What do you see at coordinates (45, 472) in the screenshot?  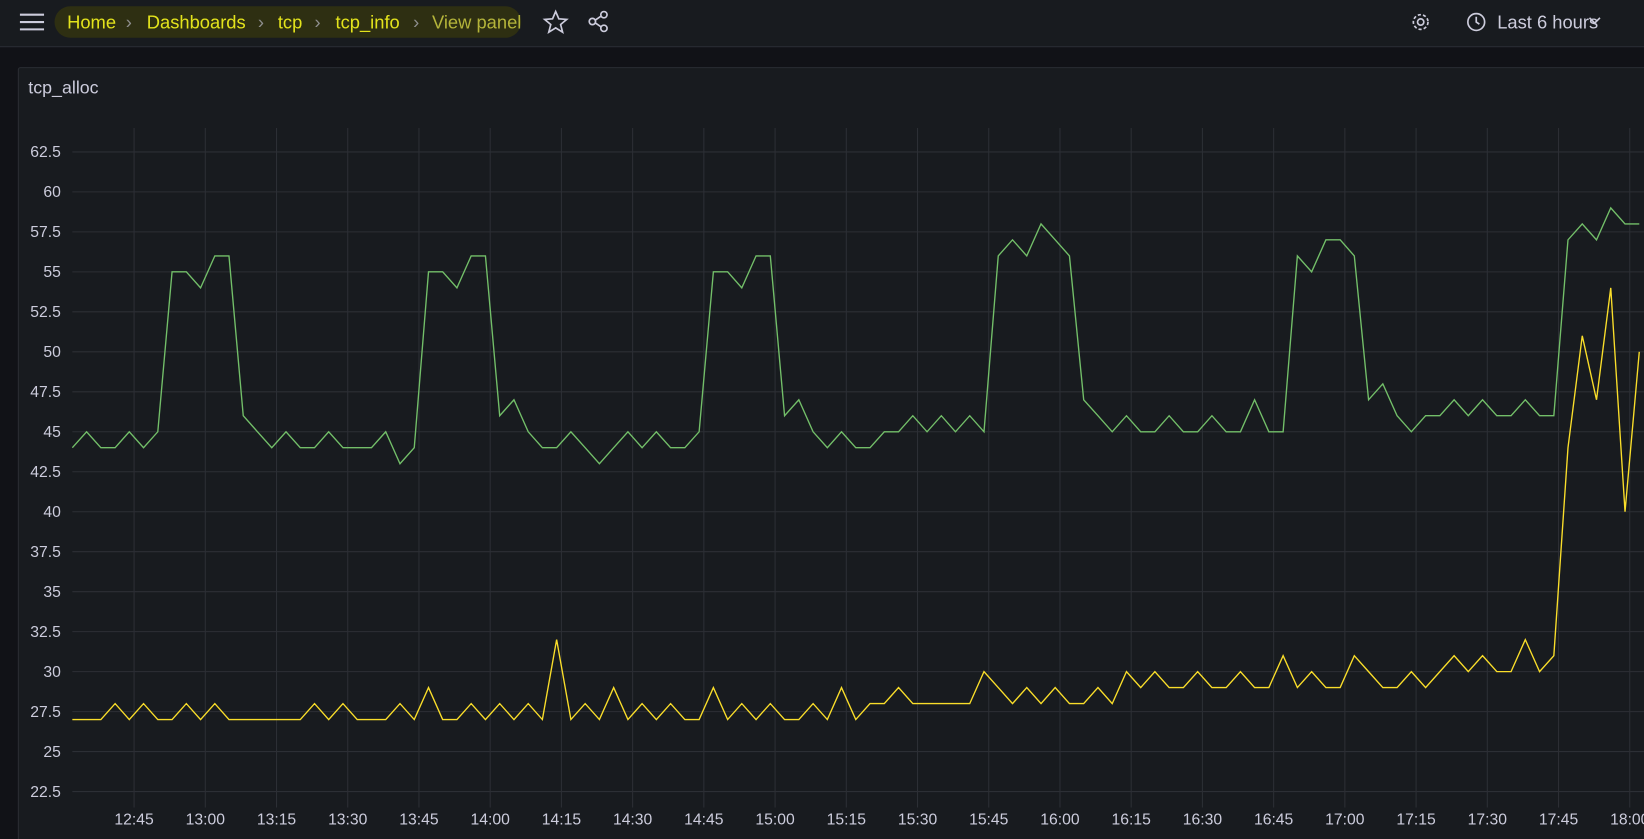 I see `y-tick-label: 42.5` at bounding box center [45, 472].